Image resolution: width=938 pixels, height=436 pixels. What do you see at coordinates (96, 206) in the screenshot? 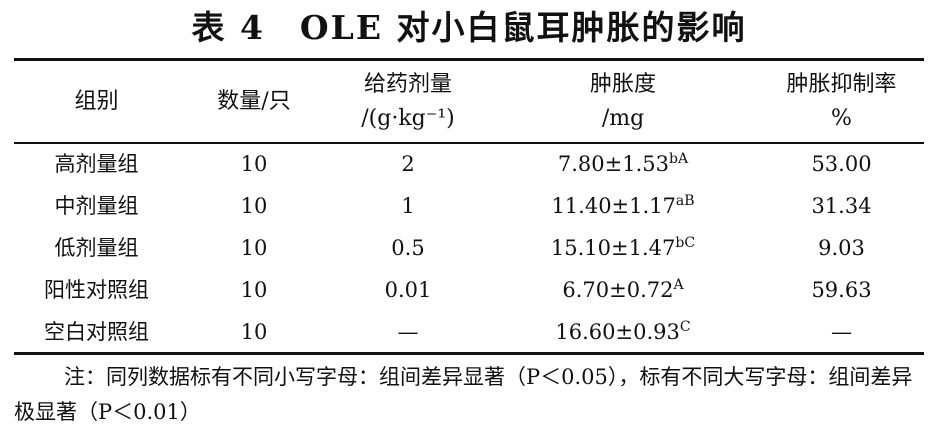
I see `cell-group: 中剂量组` at bounding box center [96, 206].